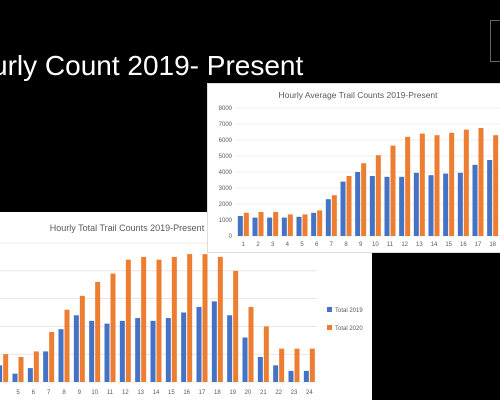 This screenshot has width=500, height=400. Describe the element at coordinates (288, 245) in the screenshot. I see `x-tick-label: 4` at that location.